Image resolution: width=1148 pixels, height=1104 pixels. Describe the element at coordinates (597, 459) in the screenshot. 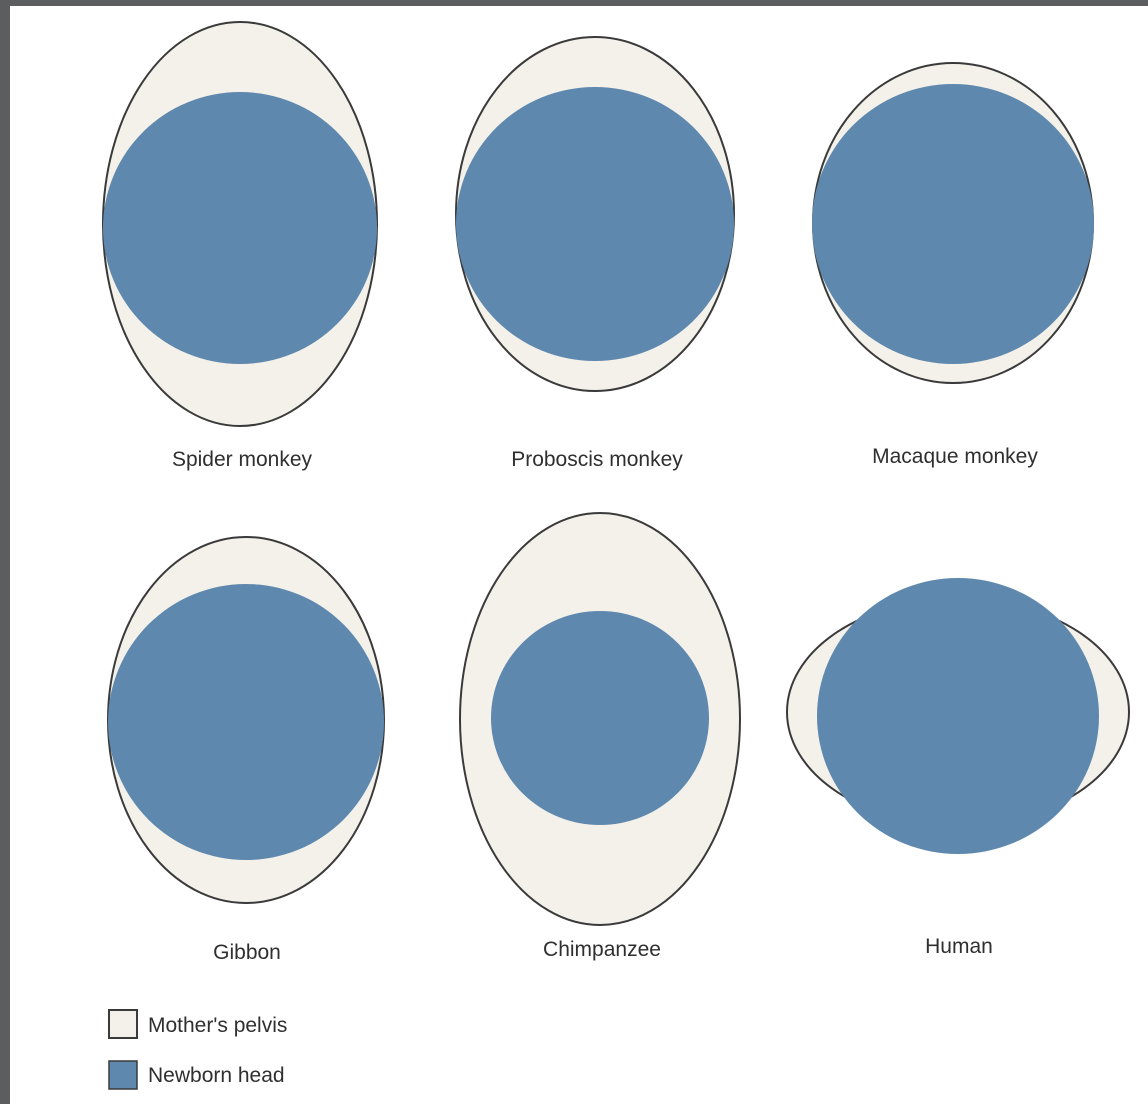

I see `specimen-label: Proboscis monkey` at that location.